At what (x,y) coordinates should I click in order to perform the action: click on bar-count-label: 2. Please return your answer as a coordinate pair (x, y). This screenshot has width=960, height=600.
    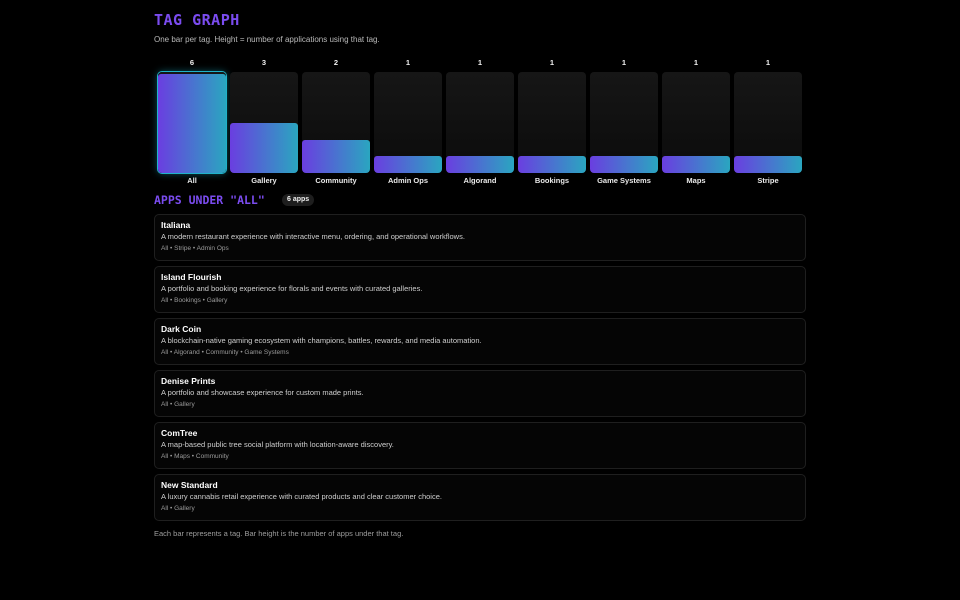
    Looking at the image, I should click on (336, 62).